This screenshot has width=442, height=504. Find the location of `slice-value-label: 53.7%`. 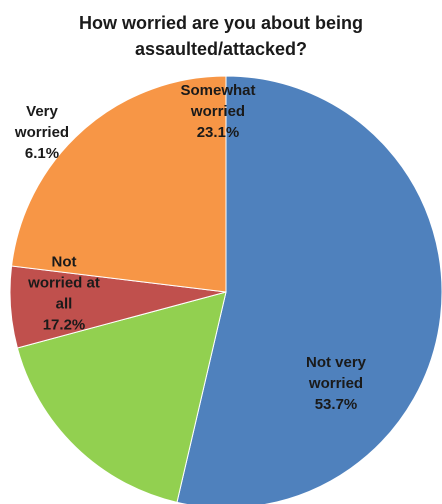

slice-value-label: 53.7% is located at coordinates (336, 404).